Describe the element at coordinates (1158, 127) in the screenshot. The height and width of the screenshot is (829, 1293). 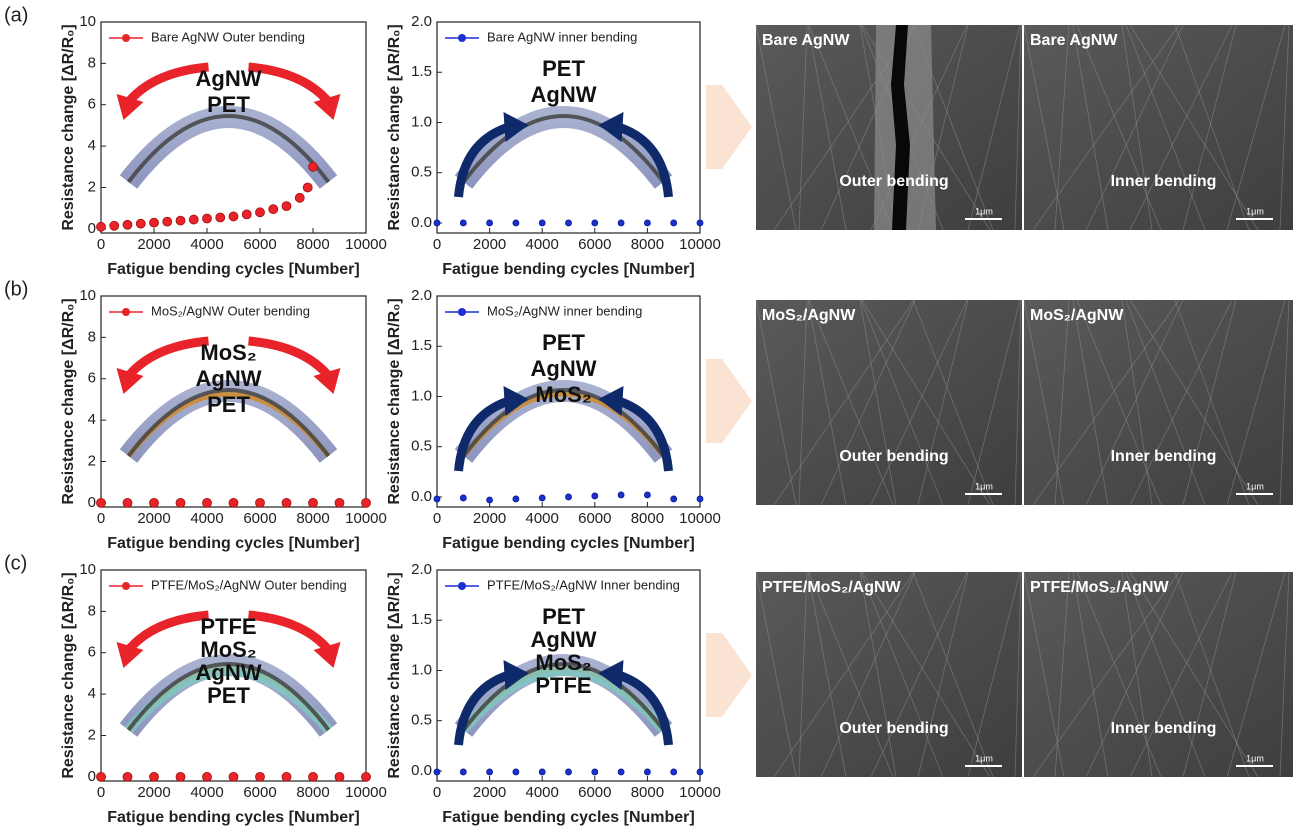
I see `sem-image` at that location.